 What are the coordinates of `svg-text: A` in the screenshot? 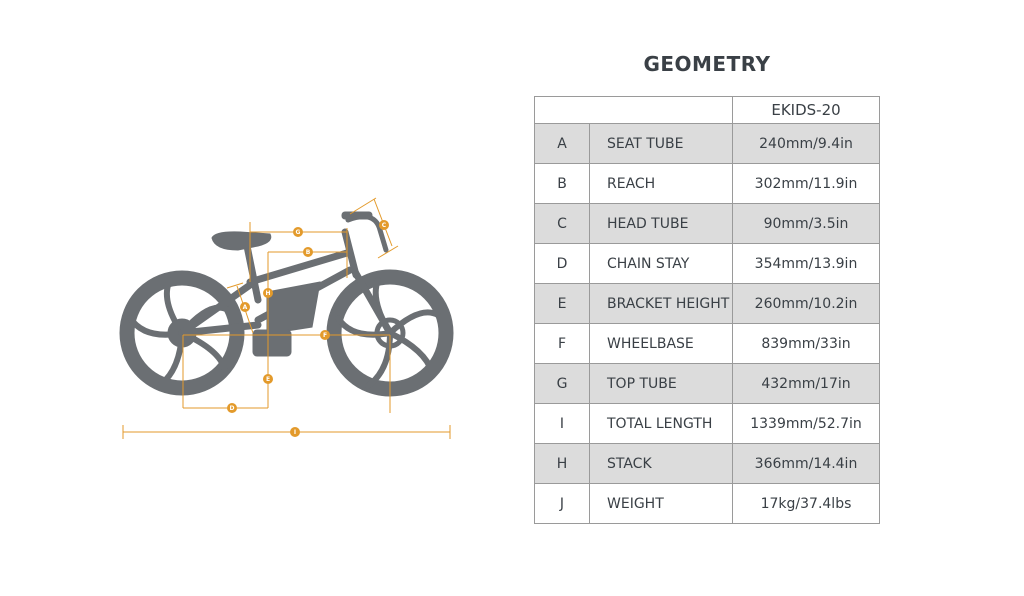 It's located at (245, 307).